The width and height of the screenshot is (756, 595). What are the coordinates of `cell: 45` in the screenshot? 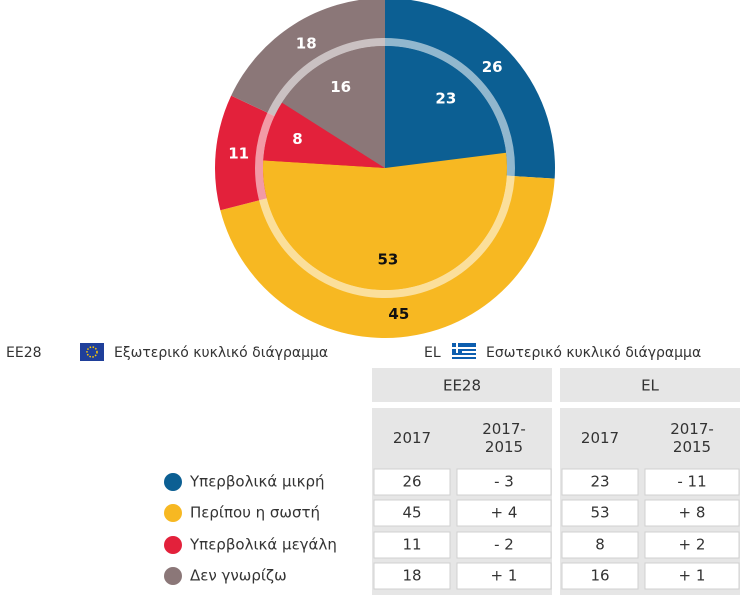 It's located at (411, 513).